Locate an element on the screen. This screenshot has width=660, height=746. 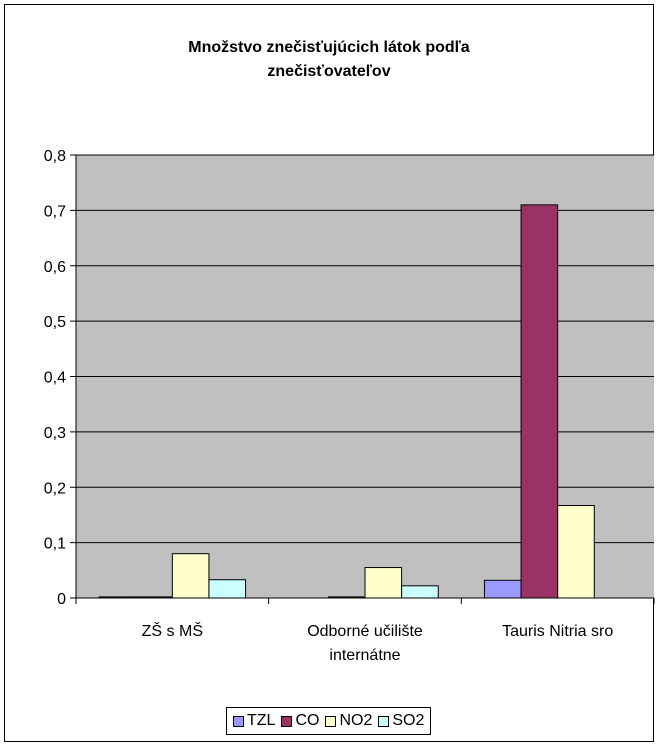
x-tick-label: Tauris Nitria sro is located at coordinates (557, 631).